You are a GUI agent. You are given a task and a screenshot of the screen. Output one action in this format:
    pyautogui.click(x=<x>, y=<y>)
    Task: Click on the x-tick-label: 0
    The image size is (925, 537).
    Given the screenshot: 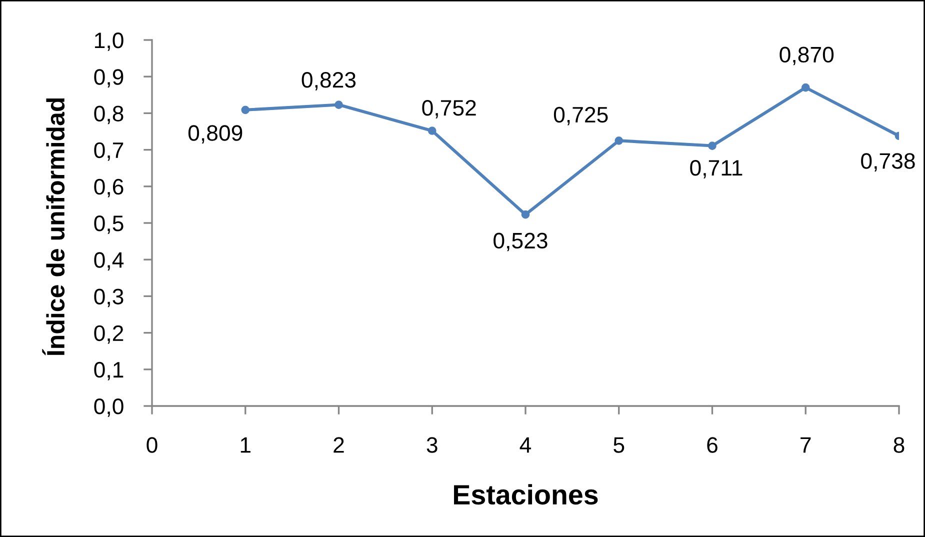 What is the action you would take?
    pyautogui.click(x=152, y=445)
    